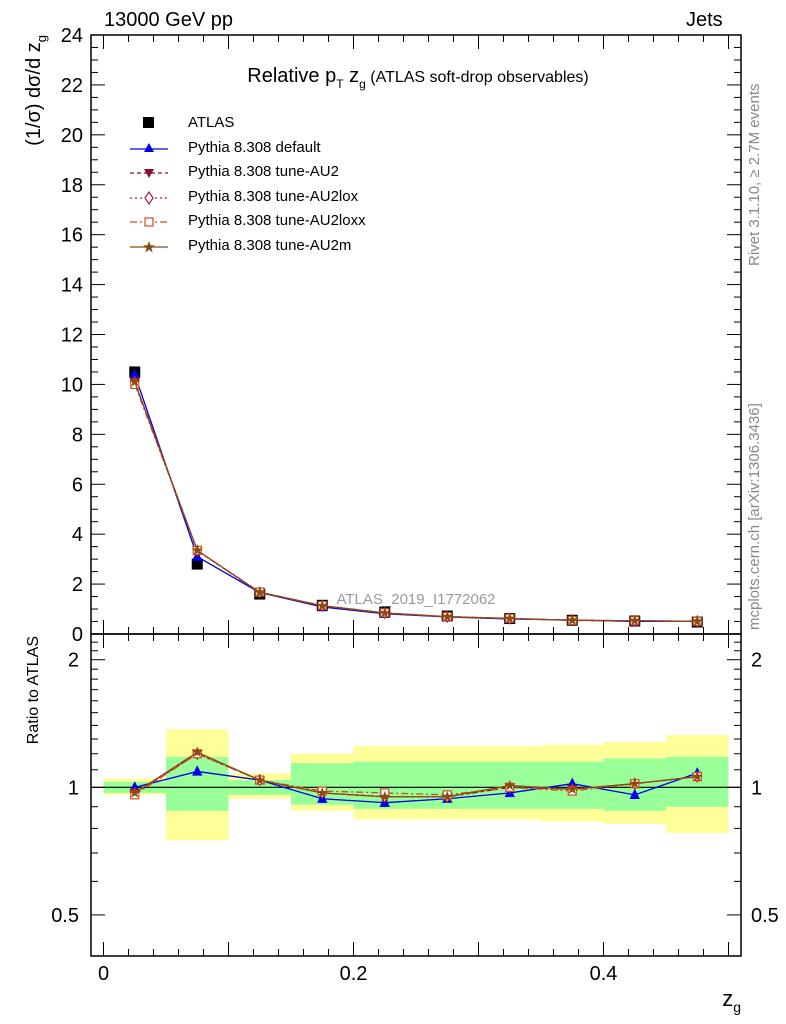  I want to click on header-right: Jets, so click(704, 20).